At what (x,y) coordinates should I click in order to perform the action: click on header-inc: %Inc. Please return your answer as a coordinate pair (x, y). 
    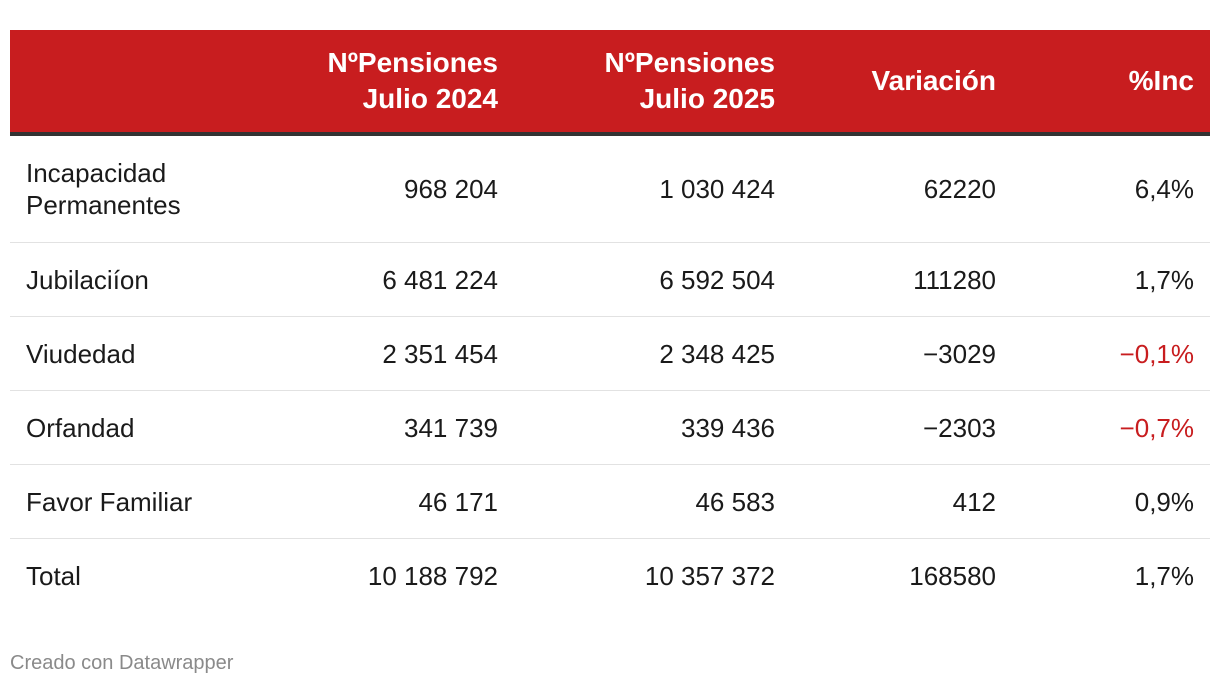
    Looking at the image, I should click on (1111, 83).